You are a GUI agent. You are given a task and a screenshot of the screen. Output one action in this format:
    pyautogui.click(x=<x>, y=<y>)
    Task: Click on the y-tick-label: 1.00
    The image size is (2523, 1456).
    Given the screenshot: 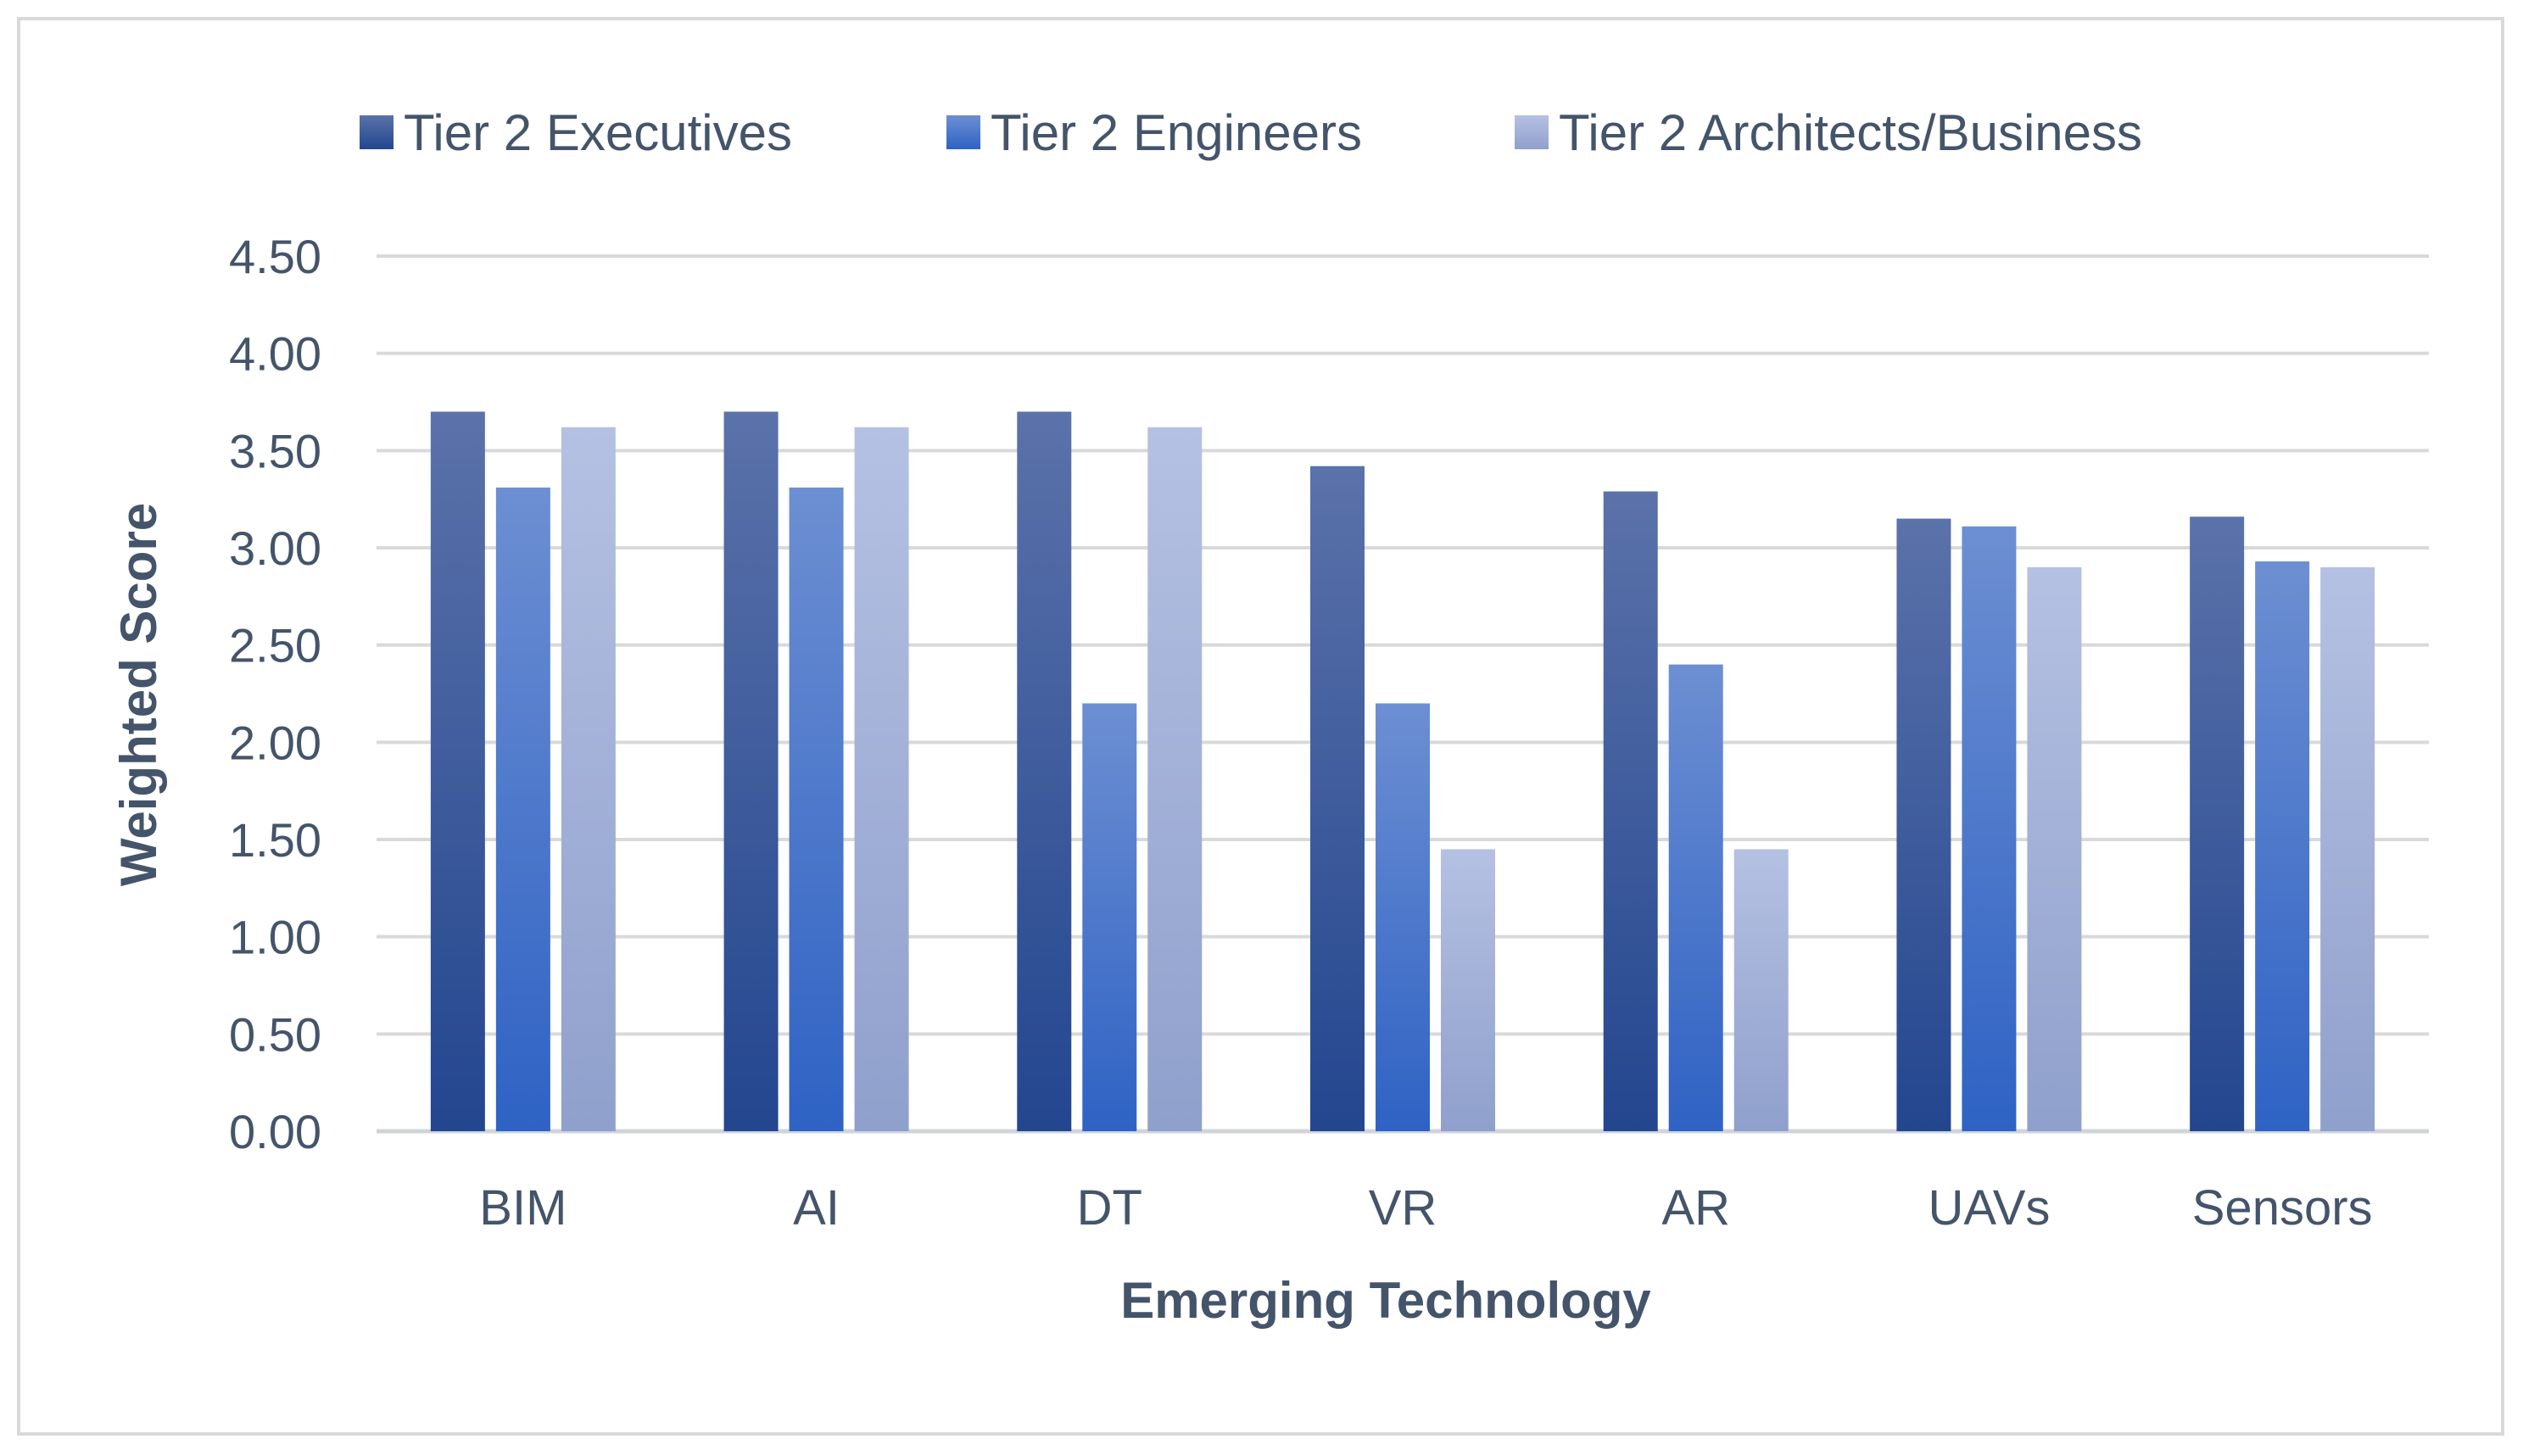 What is the action you would take?
    pyautogui.click(x=275, y=937)
    